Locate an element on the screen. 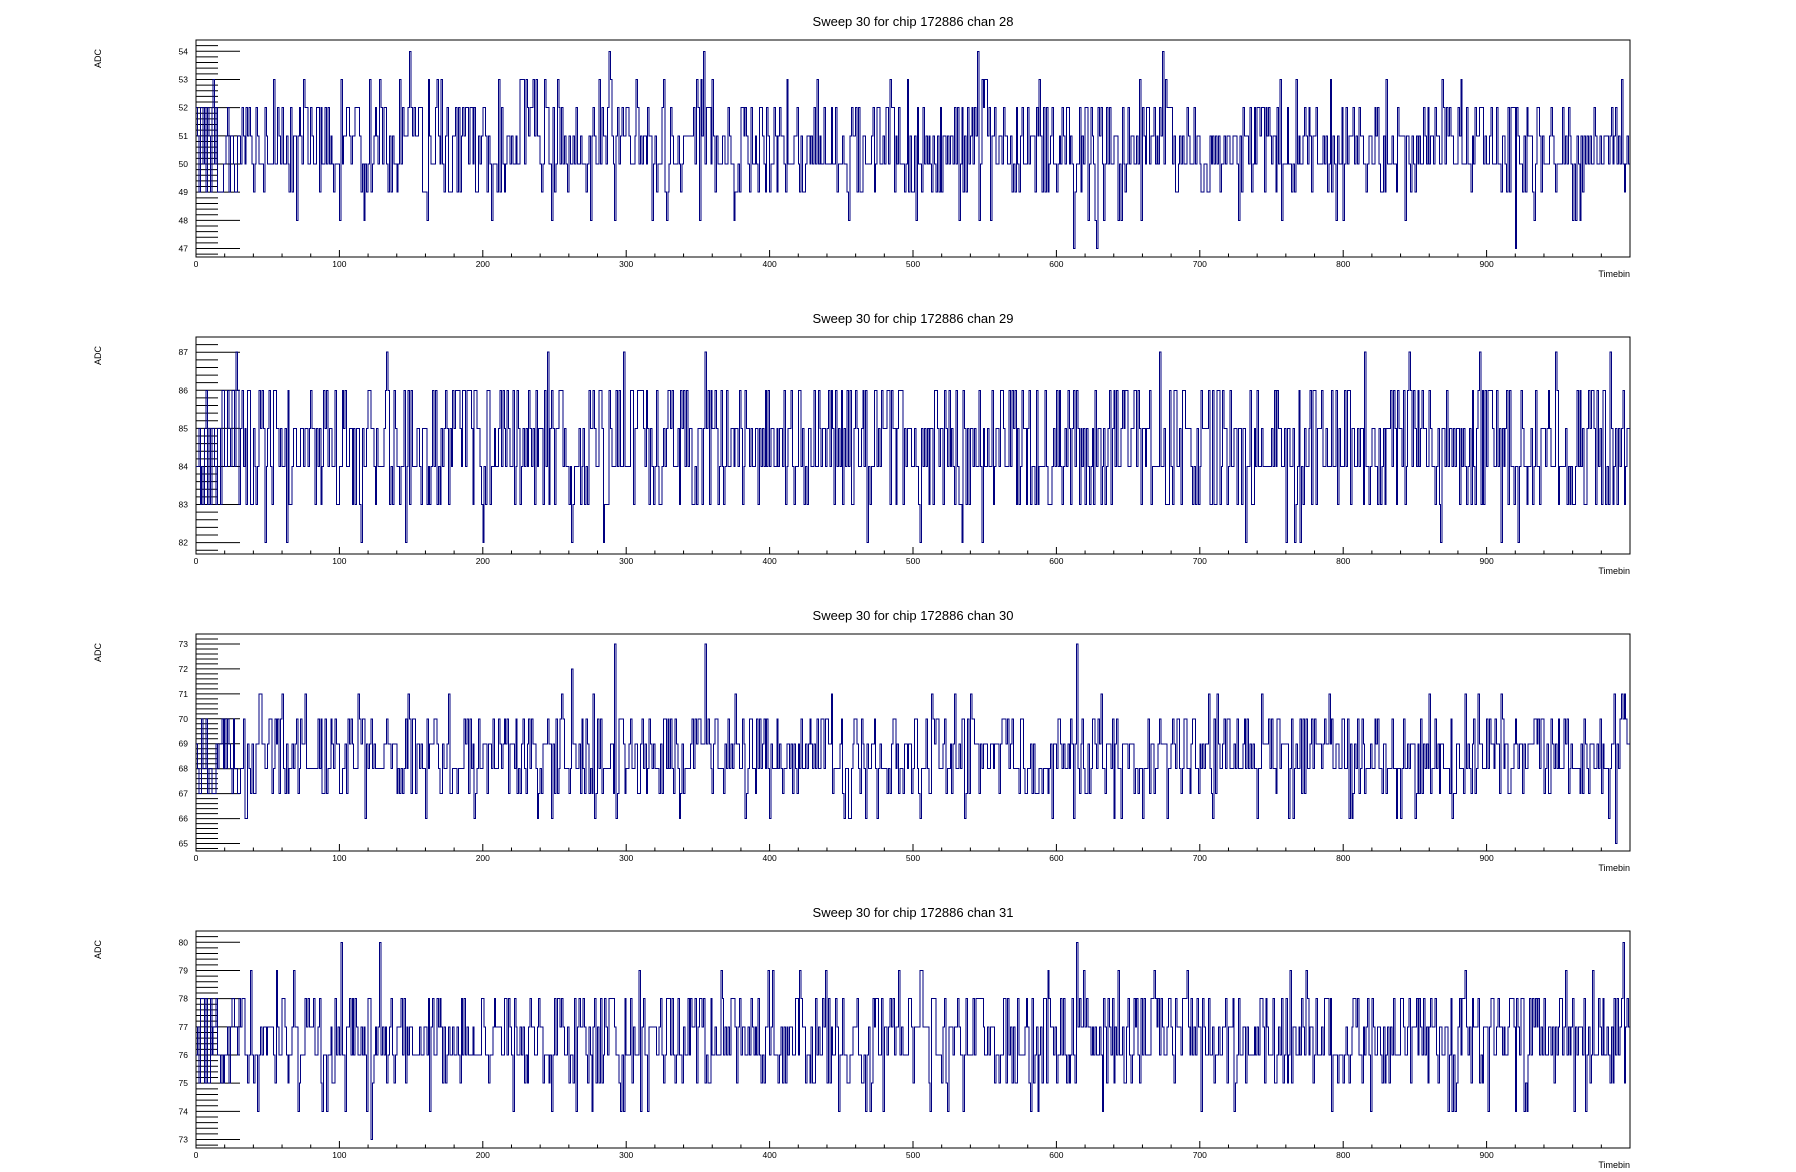 The width and height of the screenshot is (1796, 1172). panel-title: Sweep 30 for chip 172886 chan 30 is located at coordinates (913, 615).